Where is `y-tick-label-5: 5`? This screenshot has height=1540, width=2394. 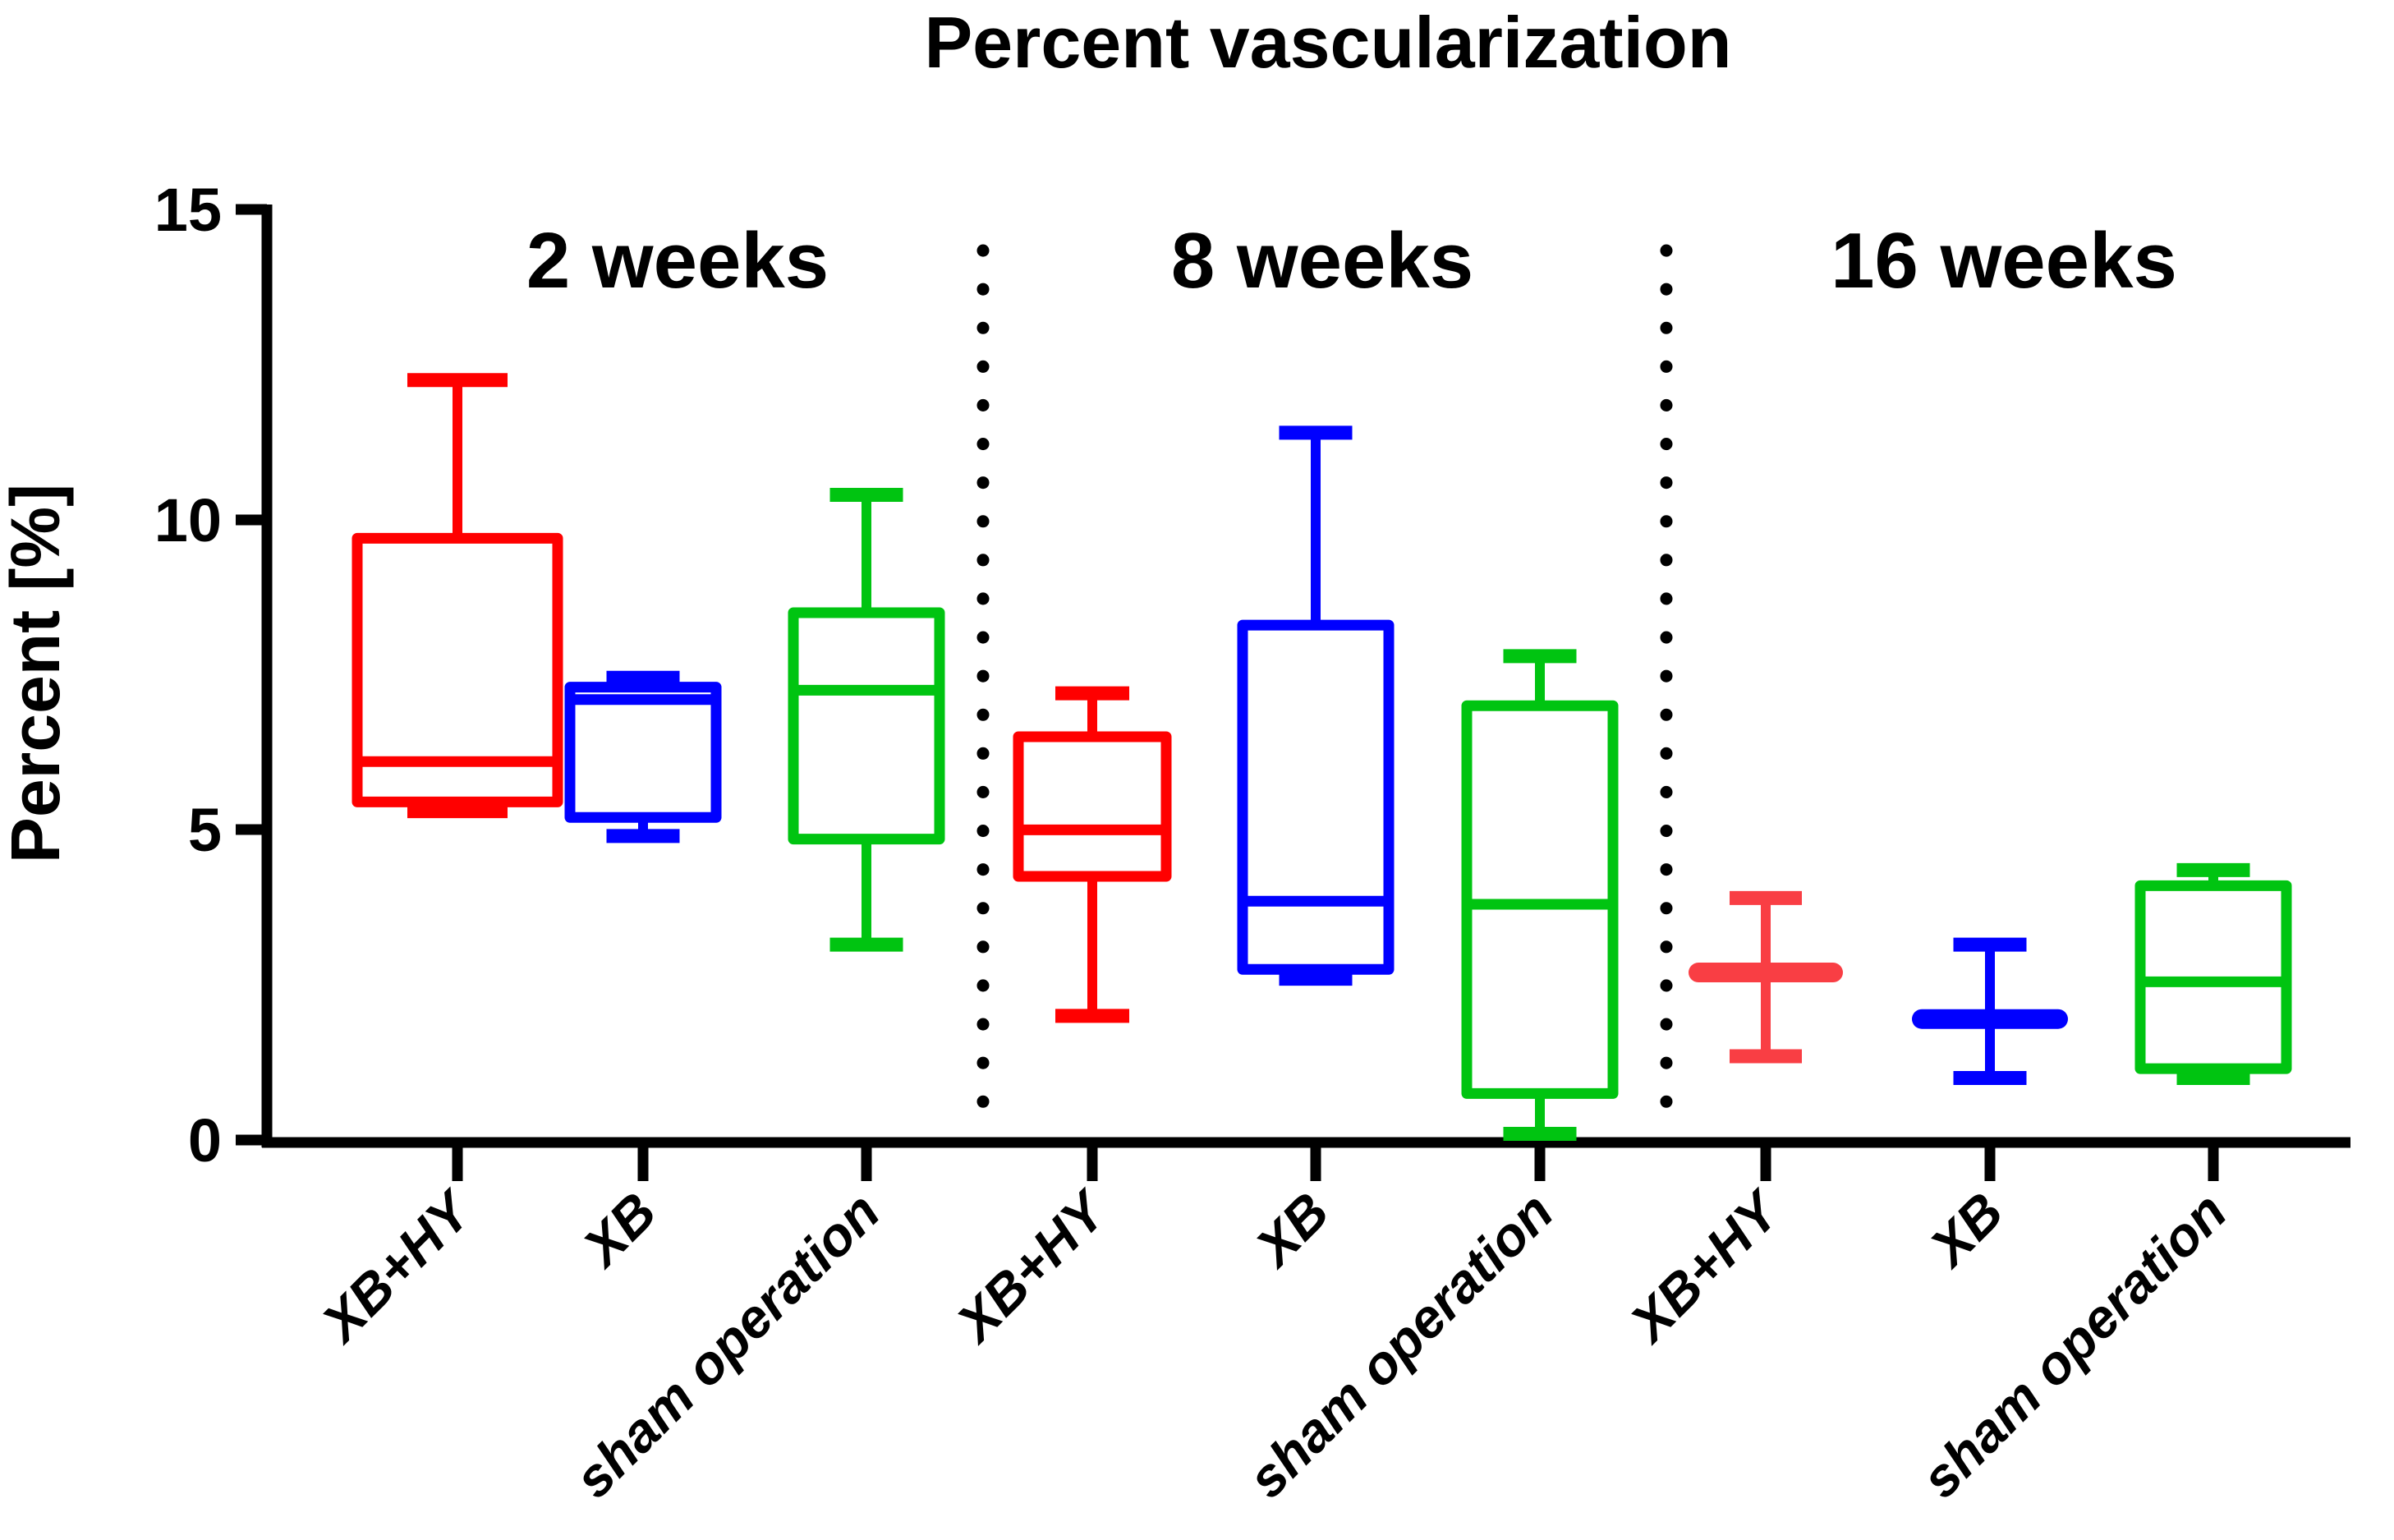 y-tick-label-5: 5 is located at coordinates (205, 830).